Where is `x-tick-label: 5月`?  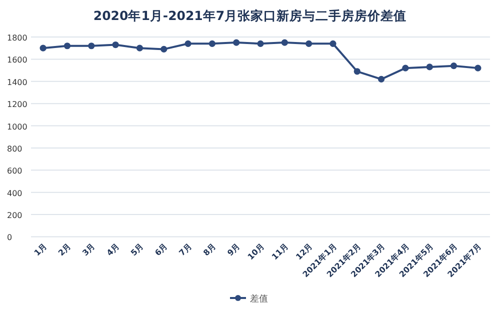 x-tick-label: 5月 is located at coordinates (137, 250).